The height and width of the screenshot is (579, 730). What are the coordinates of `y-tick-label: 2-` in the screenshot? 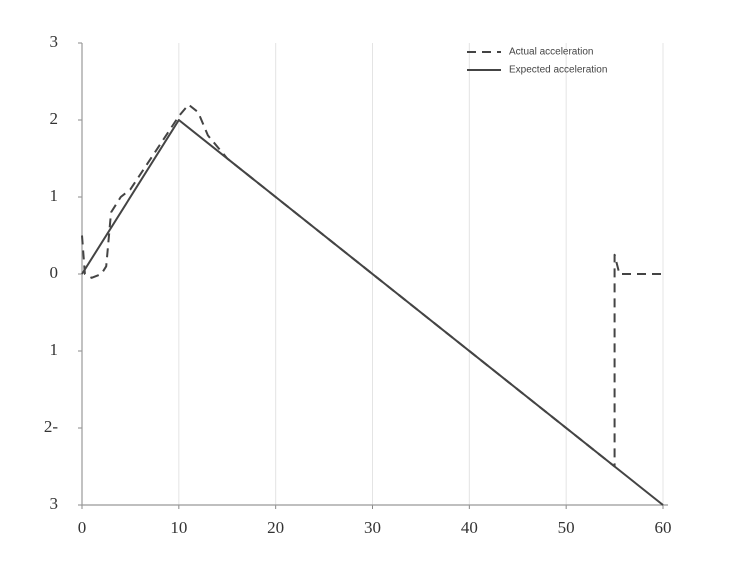 It's located at (51, 426).